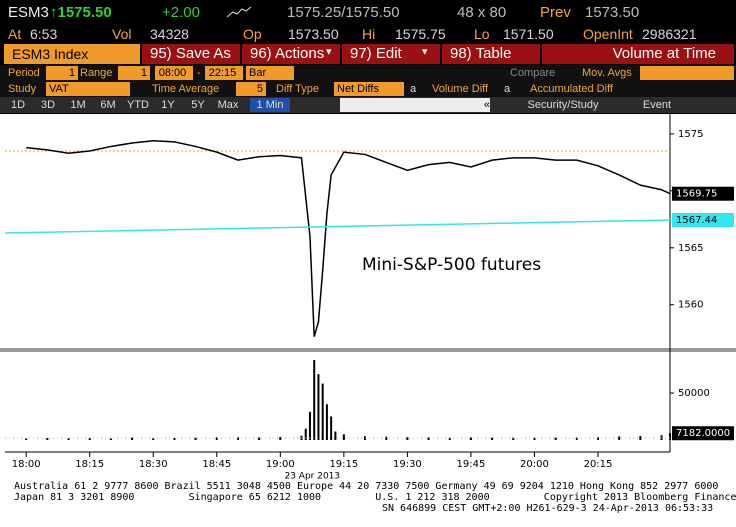 This screenshot has width=736, height=527. What do you see at coordinates (607, 73) in the screenshot?
I see `mov-avgs: Mov. Avgs` at bounding box center [607, 73].